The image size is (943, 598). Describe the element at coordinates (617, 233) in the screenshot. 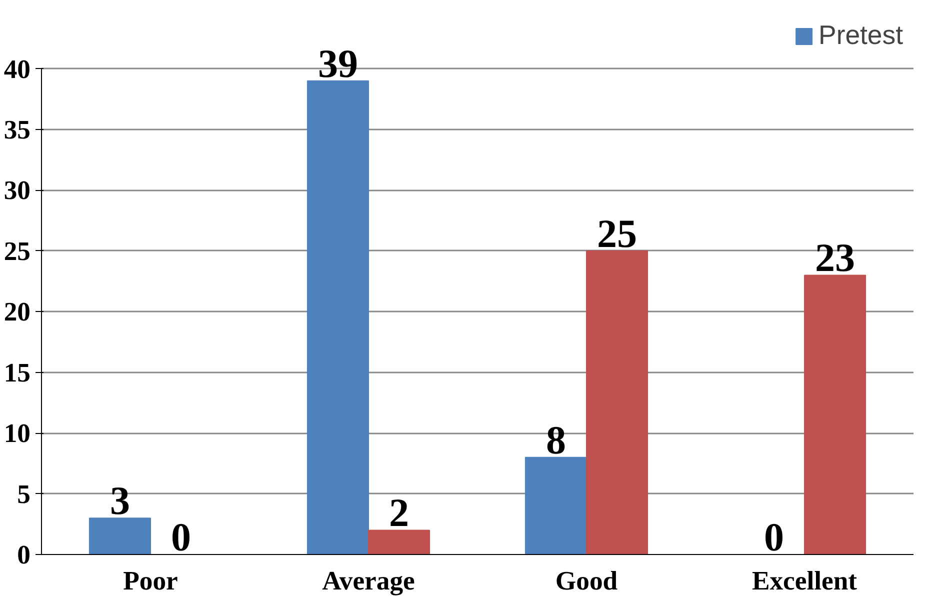

I see `data-label: 25` at that location.